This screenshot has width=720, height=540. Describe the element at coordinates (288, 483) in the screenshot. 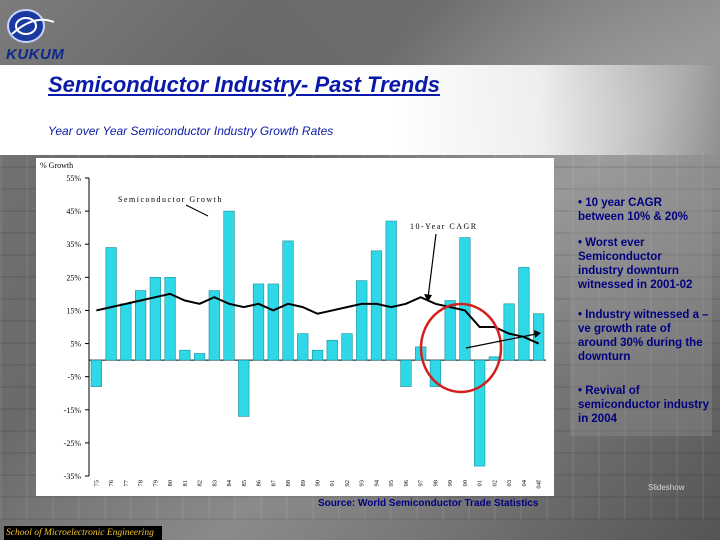

I see `x-tick-label: 88` at that location.